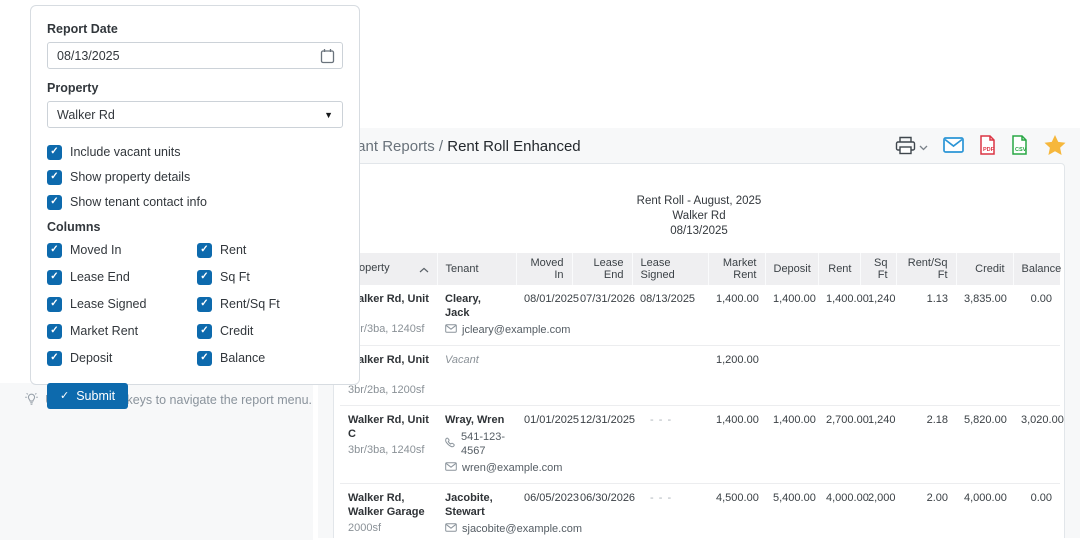  What do you see at coordinates (984, 444) in the screenshot?
I see `cell-credit: 5,820.00` at bounding box center [984, 444].